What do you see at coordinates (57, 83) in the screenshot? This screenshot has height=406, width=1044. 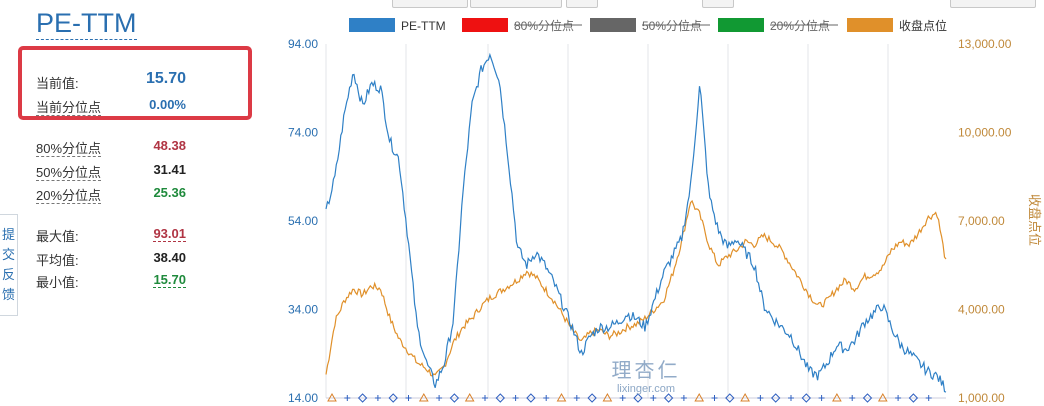 I see `current-value-label: 当前值:` at bounding box center [57, 83].